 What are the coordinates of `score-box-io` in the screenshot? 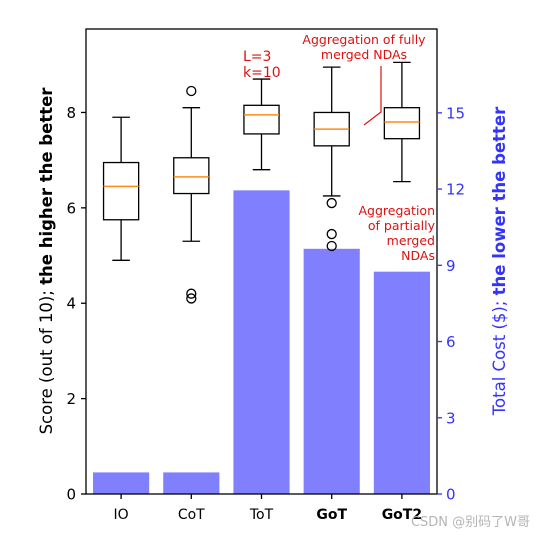 It's located at (121, 188).